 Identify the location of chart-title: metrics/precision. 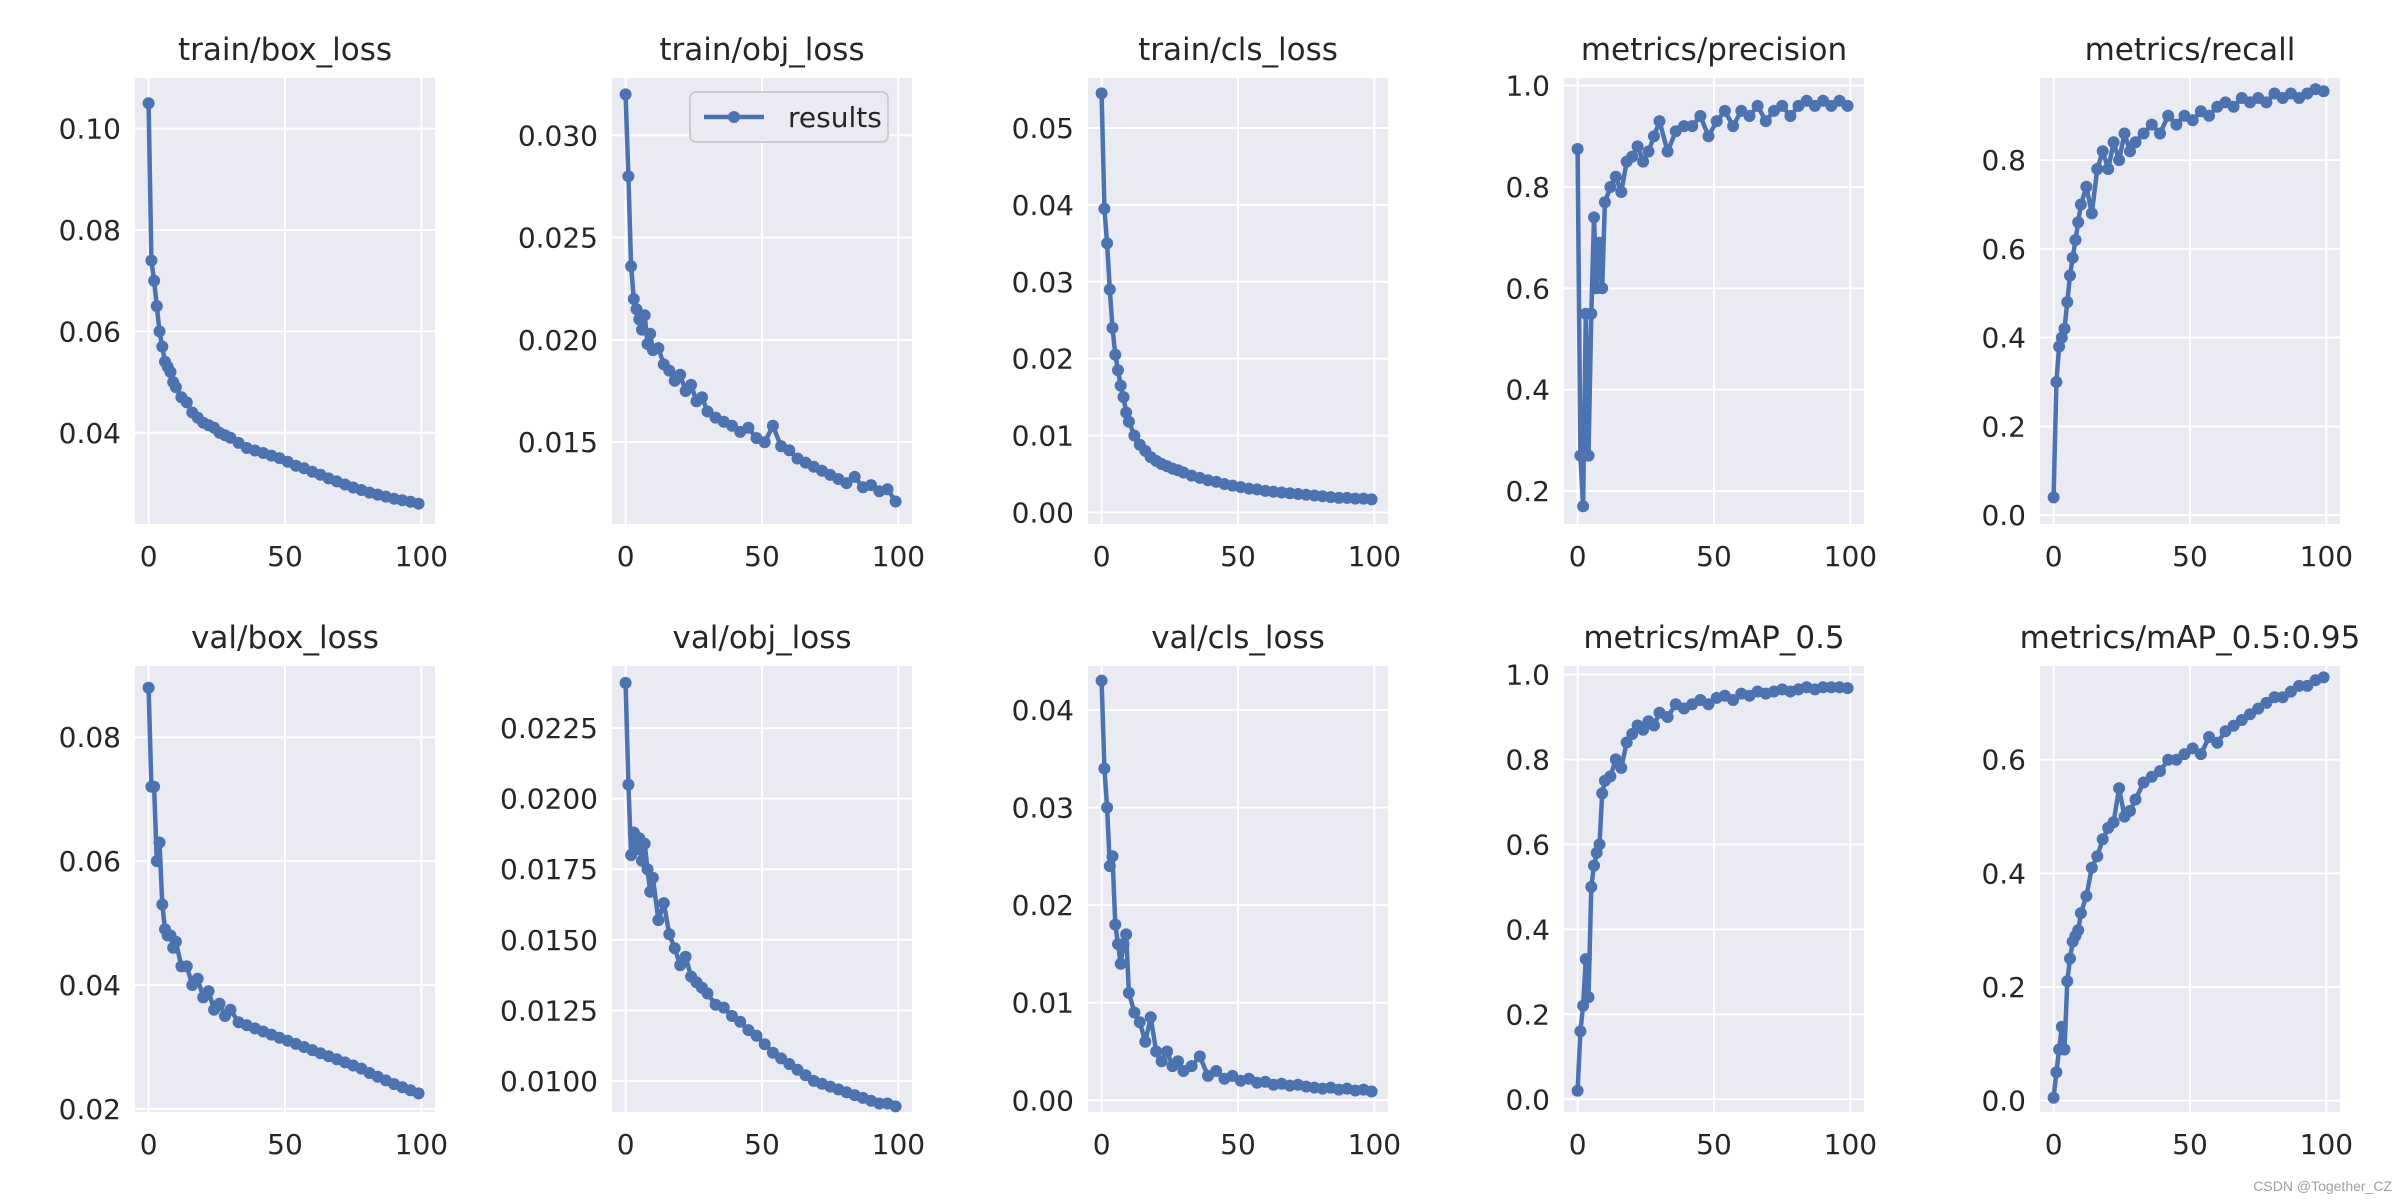
(1714, 50).